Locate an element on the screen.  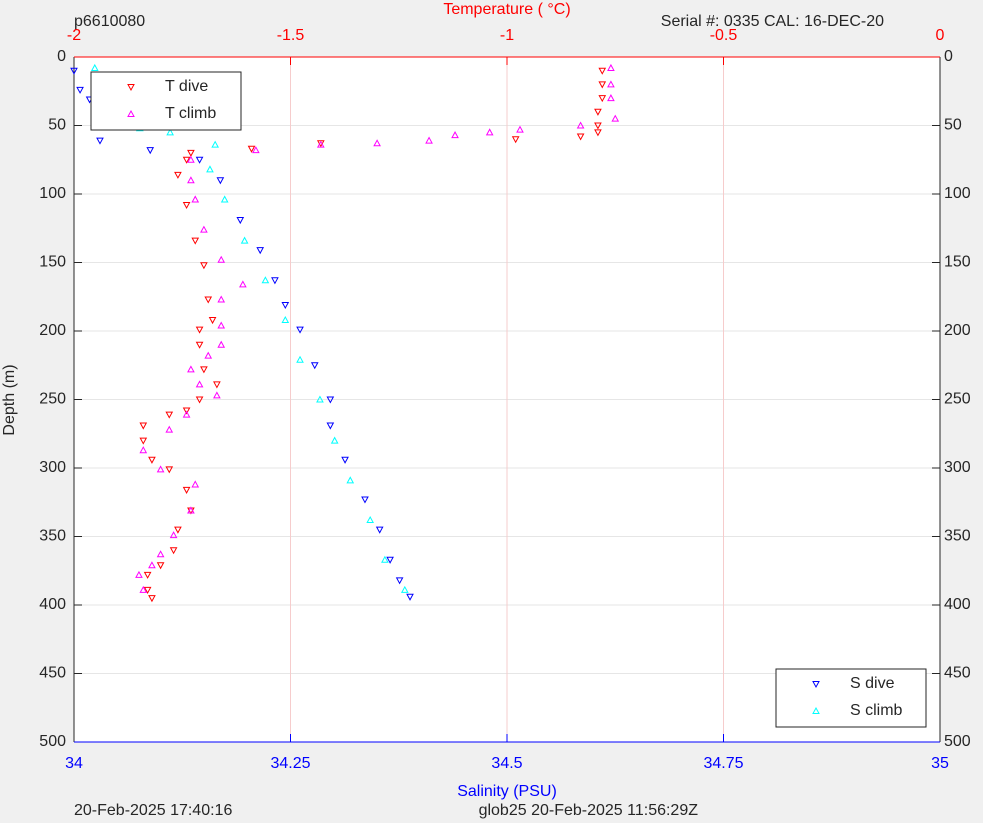
x-tick-label: 34.5 is located at coordinates (506, 763).